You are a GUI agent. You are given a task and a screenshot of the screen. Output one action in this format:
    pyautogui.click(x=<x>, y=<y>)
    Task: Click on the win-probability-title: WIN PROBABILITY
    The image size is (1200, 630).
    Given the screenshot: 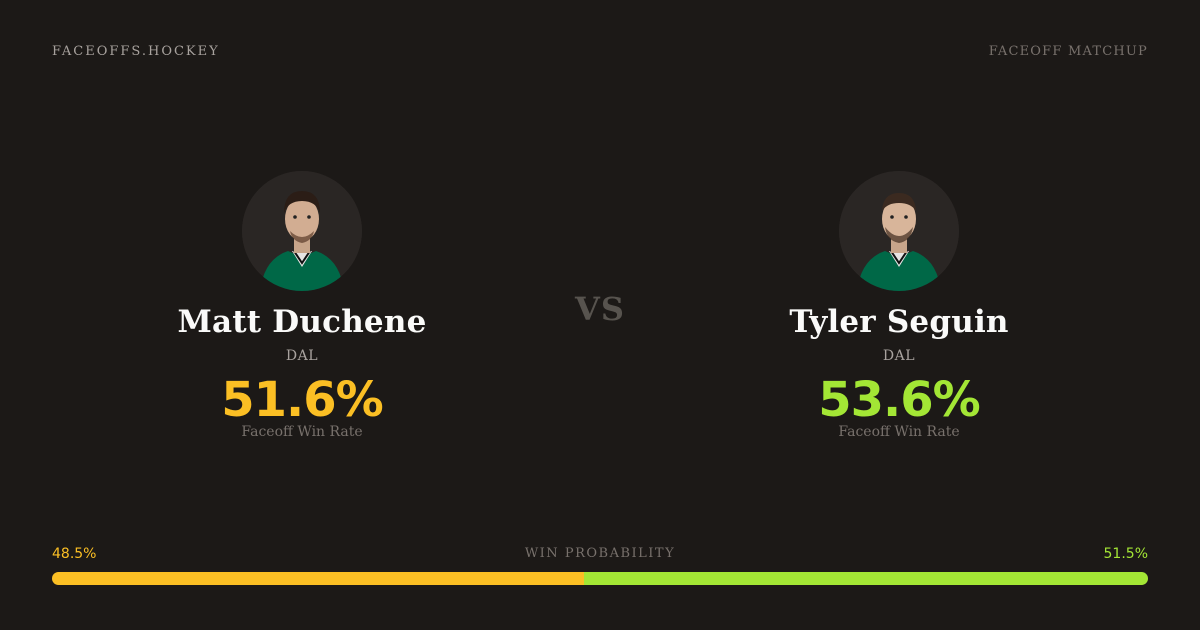 What is the action you would take?
    pyautogui.click(x=600, y=553)
    